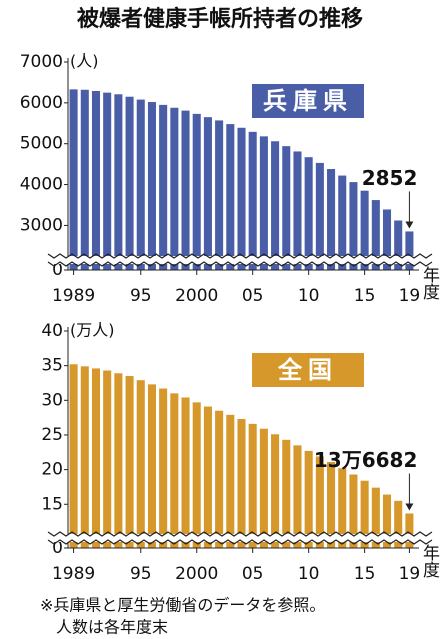 This screenshot has height=639, width=441. I want to click on y-tick-label: 3000, so click(41, 225).